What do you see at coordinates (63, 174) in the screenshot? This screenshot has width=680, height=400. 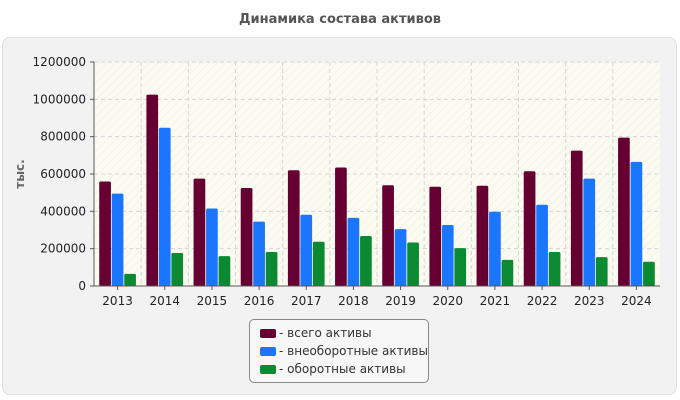 I see `y-tick-label: 600000` at bounding box center [63, 174].